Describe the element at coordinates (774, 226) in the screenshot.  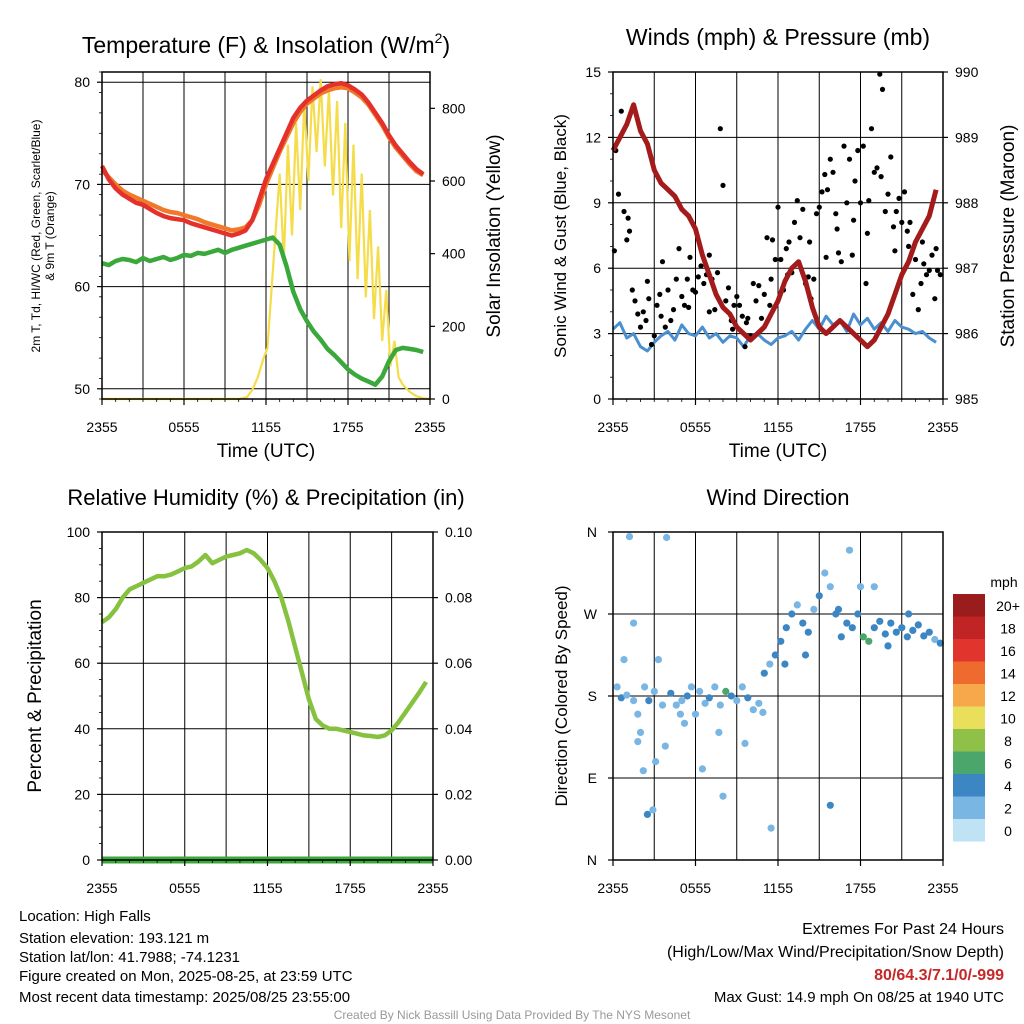
I see `pressure-line` at that location.